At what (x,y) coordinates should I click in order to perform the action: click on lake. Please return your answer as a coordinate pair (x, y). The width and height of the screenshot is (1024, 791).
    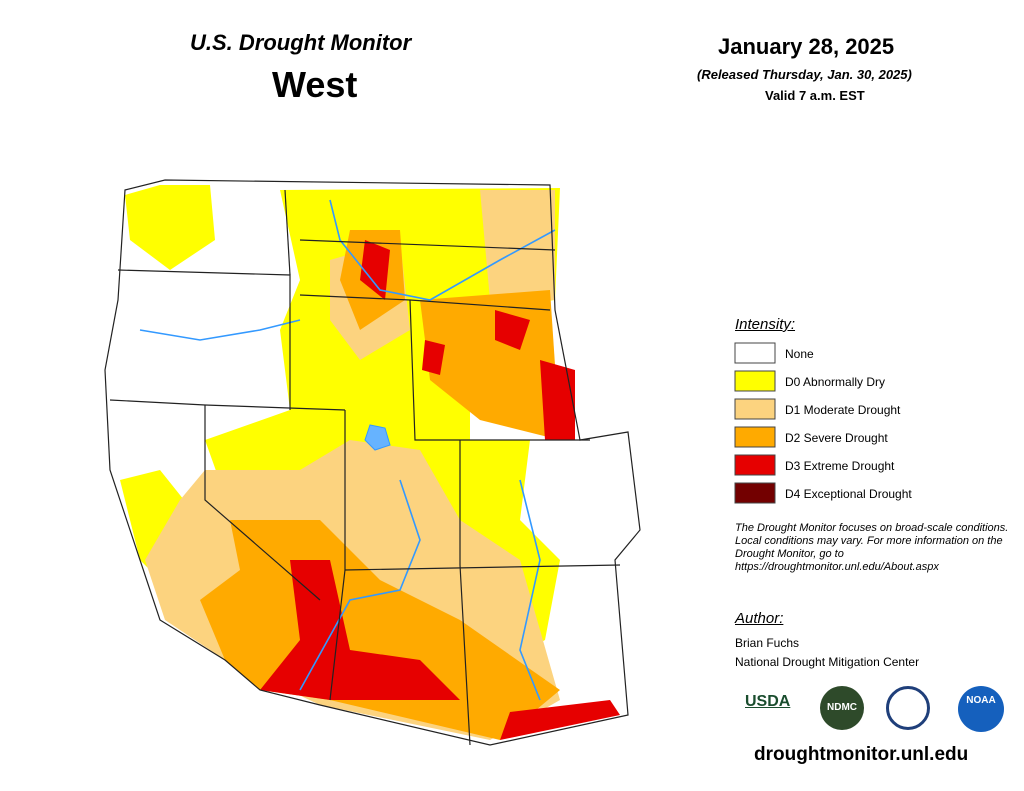
    Looking at the image, I should click on (377, 437).